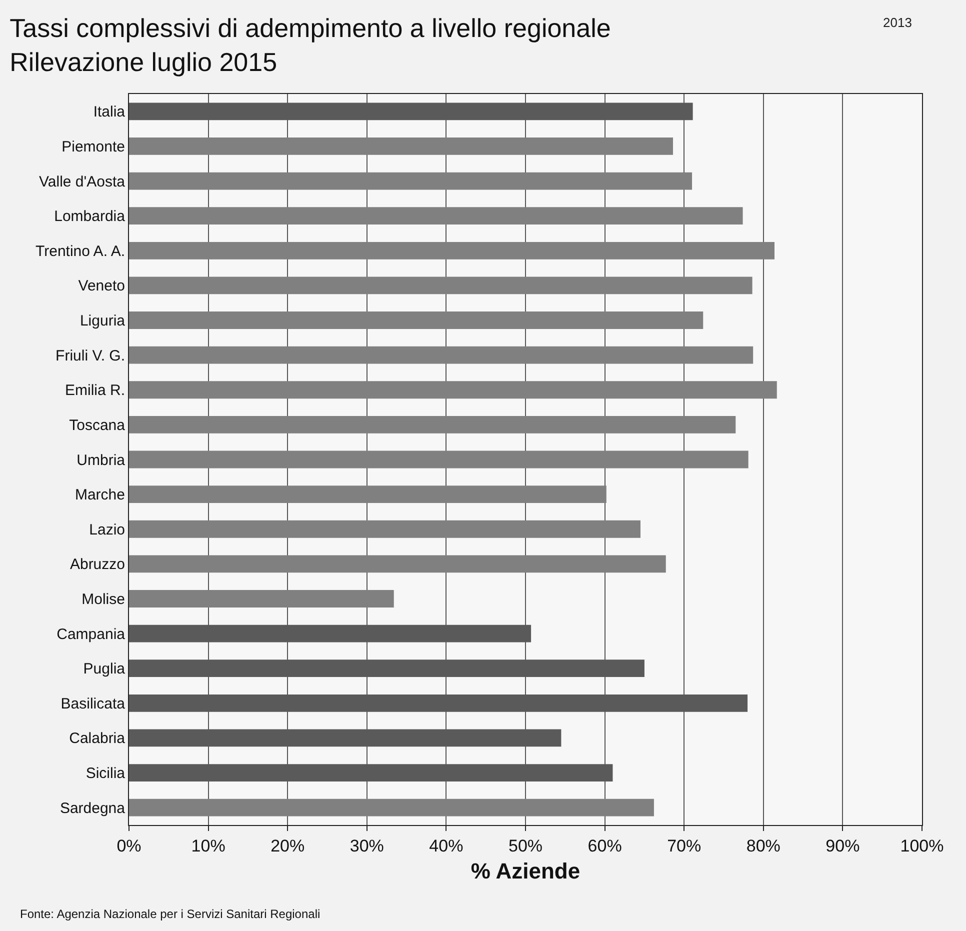 Image resolution: width=966 pixels, height=931 pixels. I want to click on y-tick-label: Trentino A. A., so click(80, 251).